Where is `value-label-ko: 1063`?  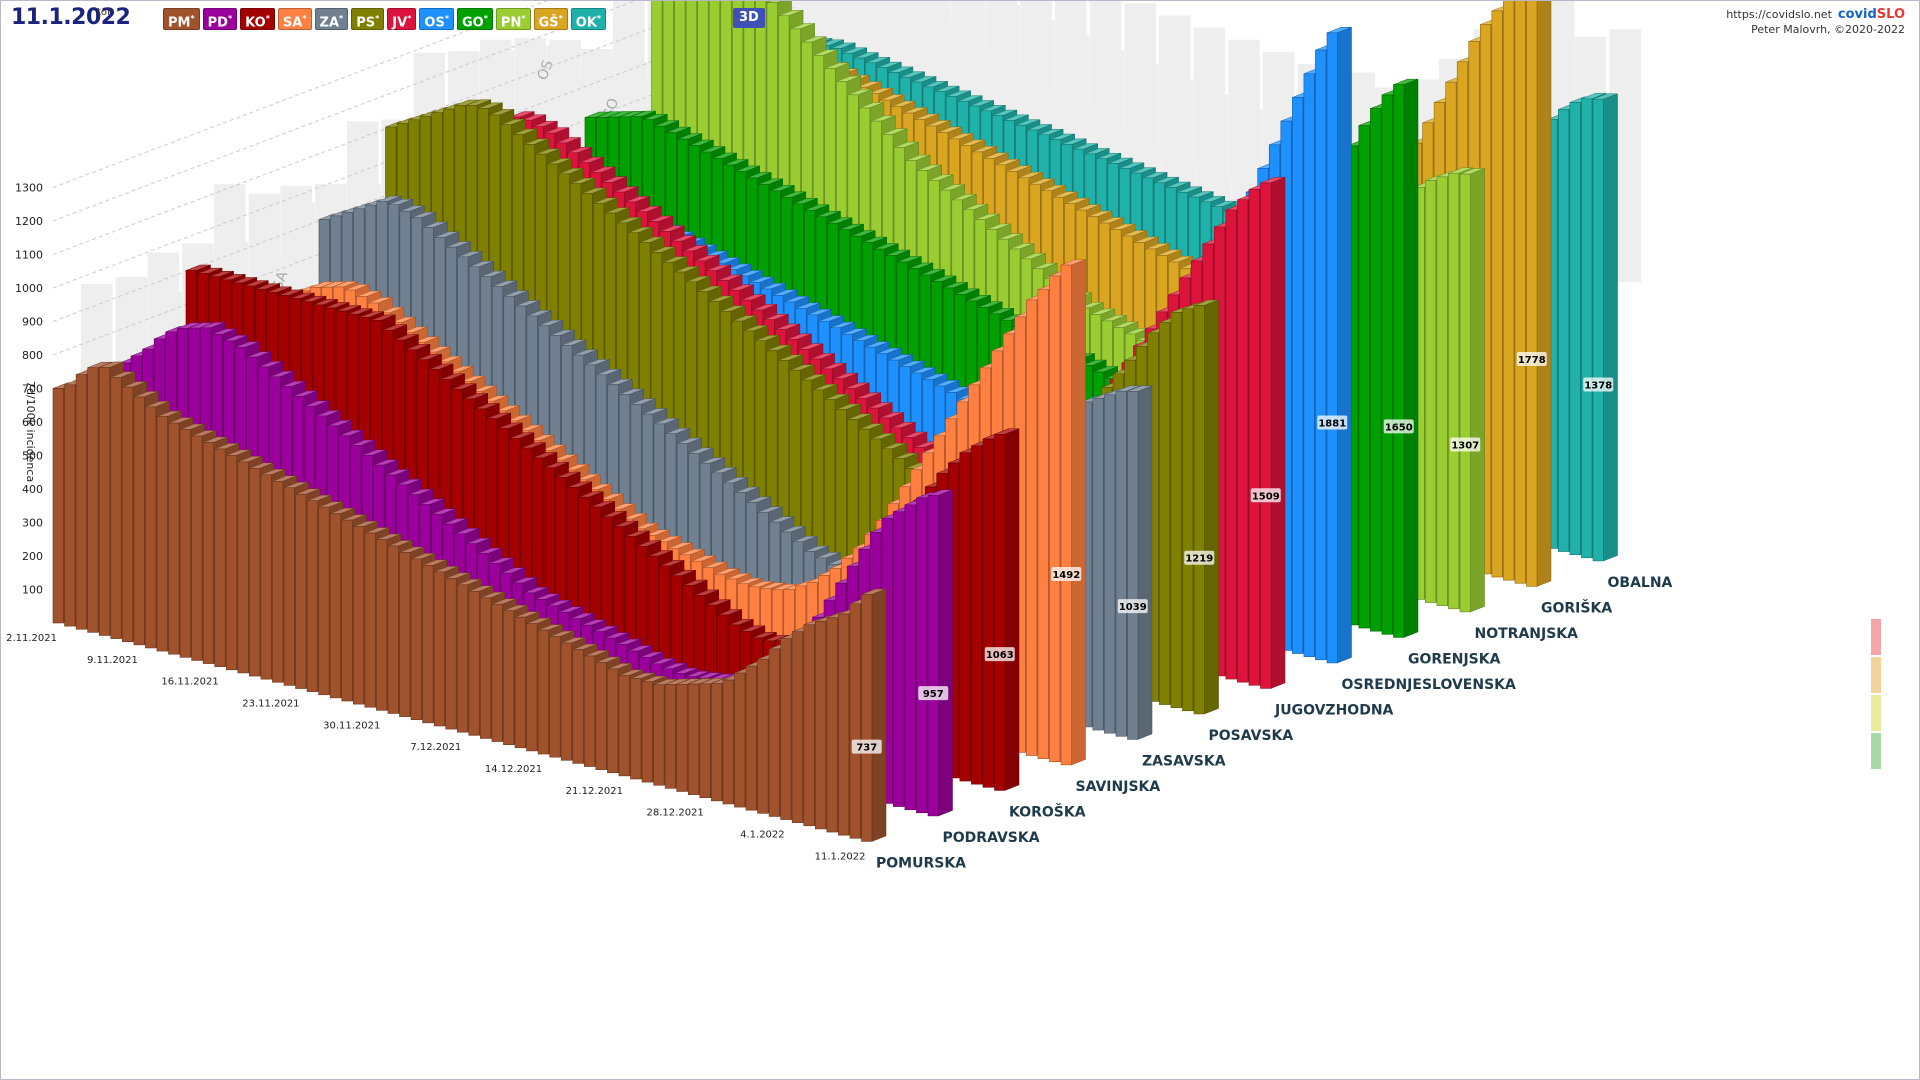
value-label-ko: 1063 is located at coordinates (1000, 655).